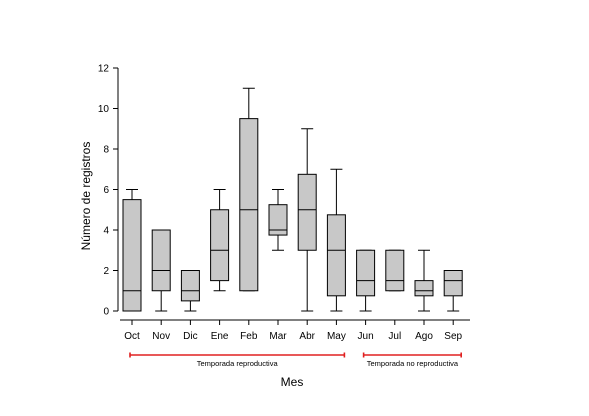 The image size is (589, 416). I want to click on y-tick-label: 4, so click(106, 231).